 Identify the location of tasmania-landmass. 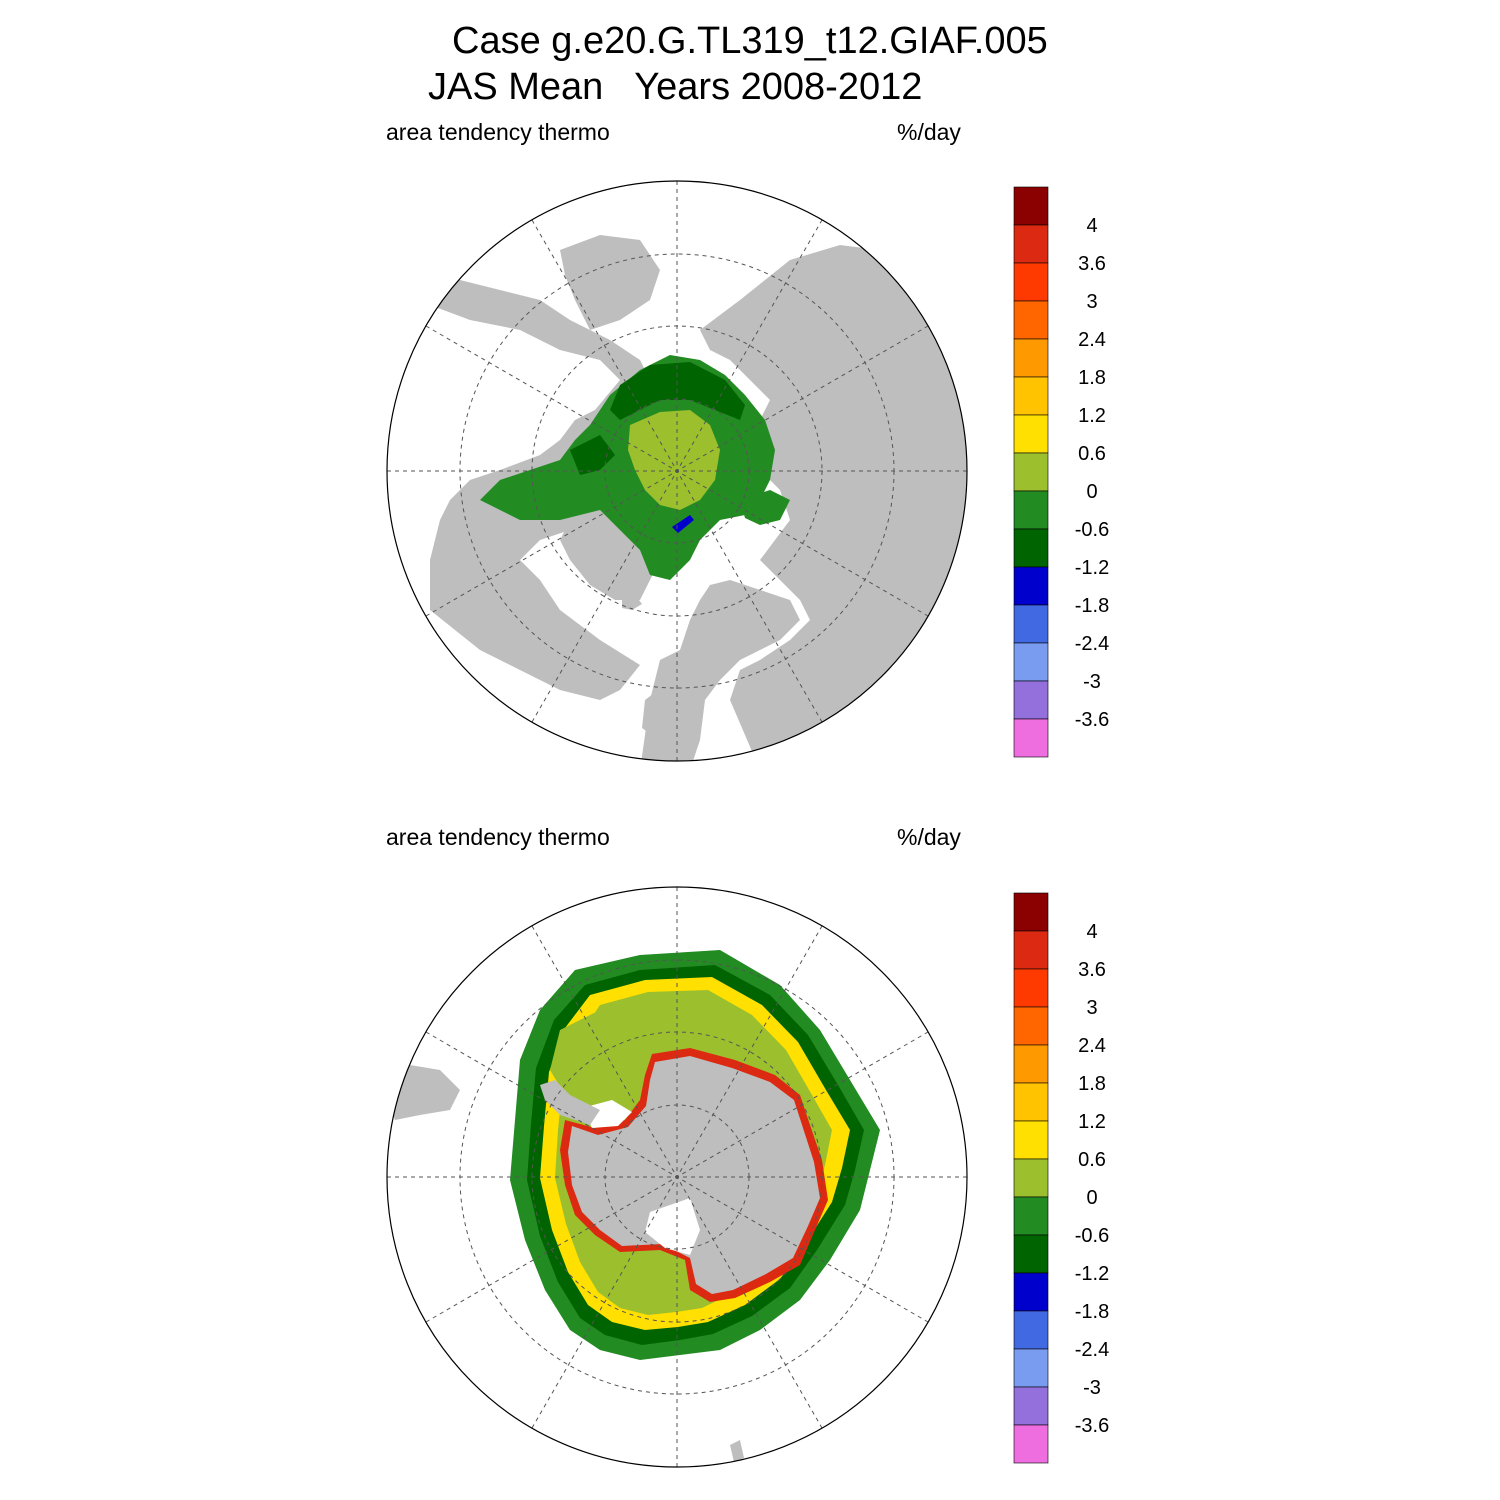
(737, 1451).